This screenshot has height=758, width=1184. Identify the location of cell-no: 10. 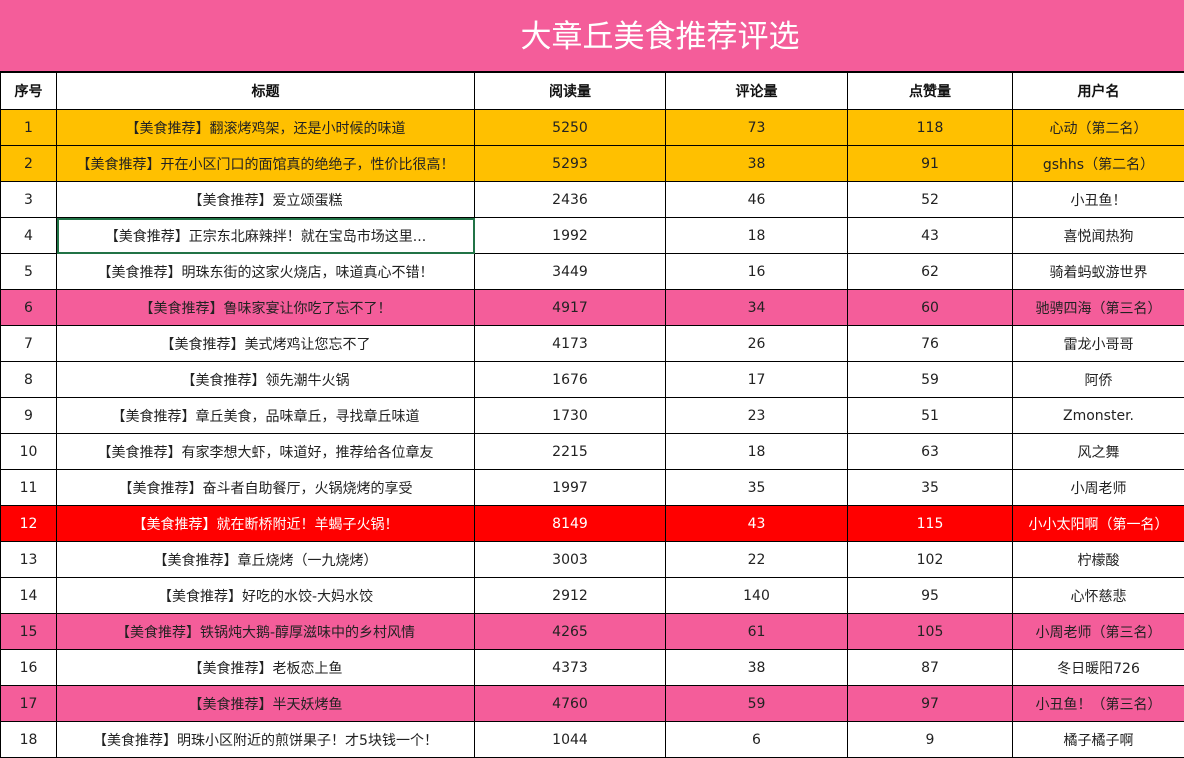
(28, 451).